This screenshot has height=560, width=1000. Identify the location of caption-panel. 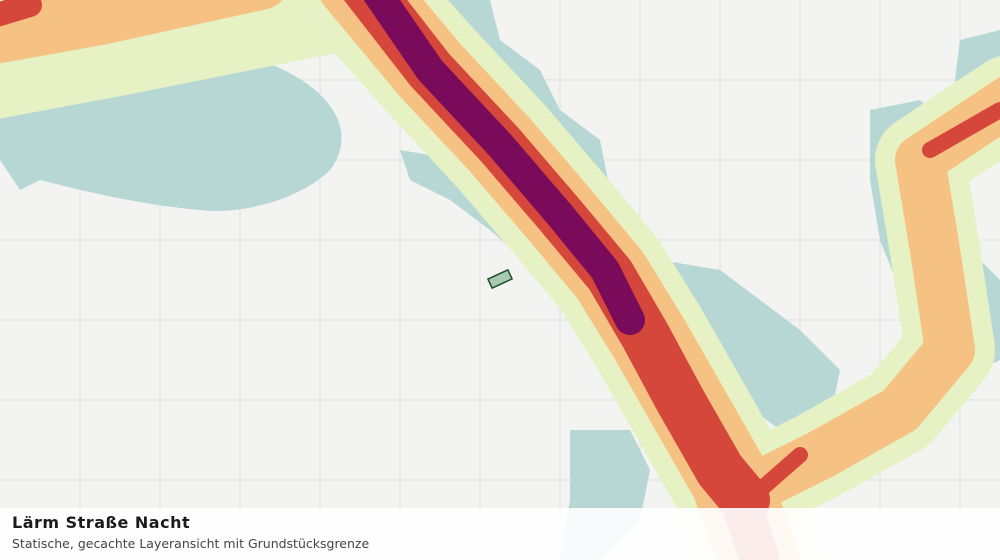
(500, 534).